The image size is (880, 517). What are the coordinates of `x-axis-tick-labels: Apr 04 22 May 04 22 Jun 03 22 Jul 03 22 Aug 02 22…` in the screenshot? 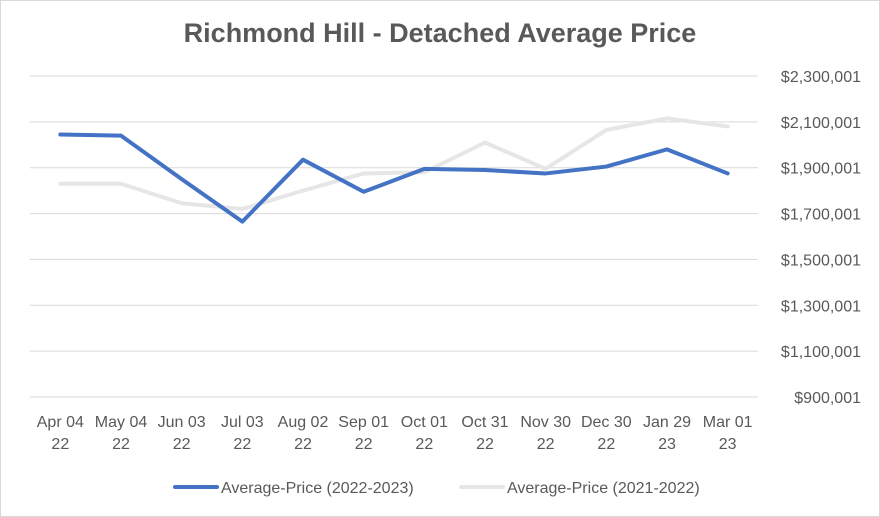 It's located at (395, 433).